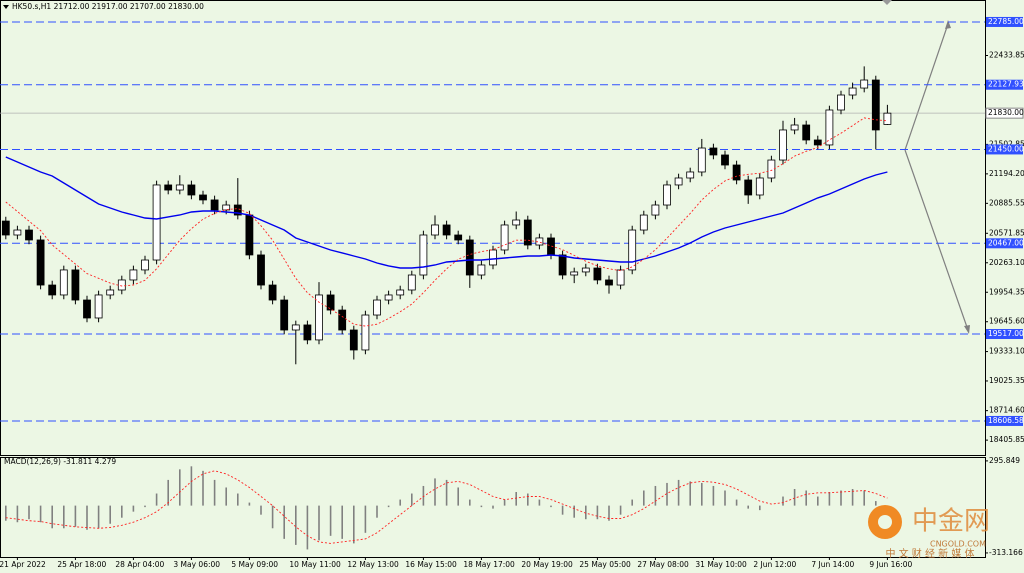 This screenshot has height=573, width=1024. I want to click on y-tick-label: 19333.10, so click(1006, 351).